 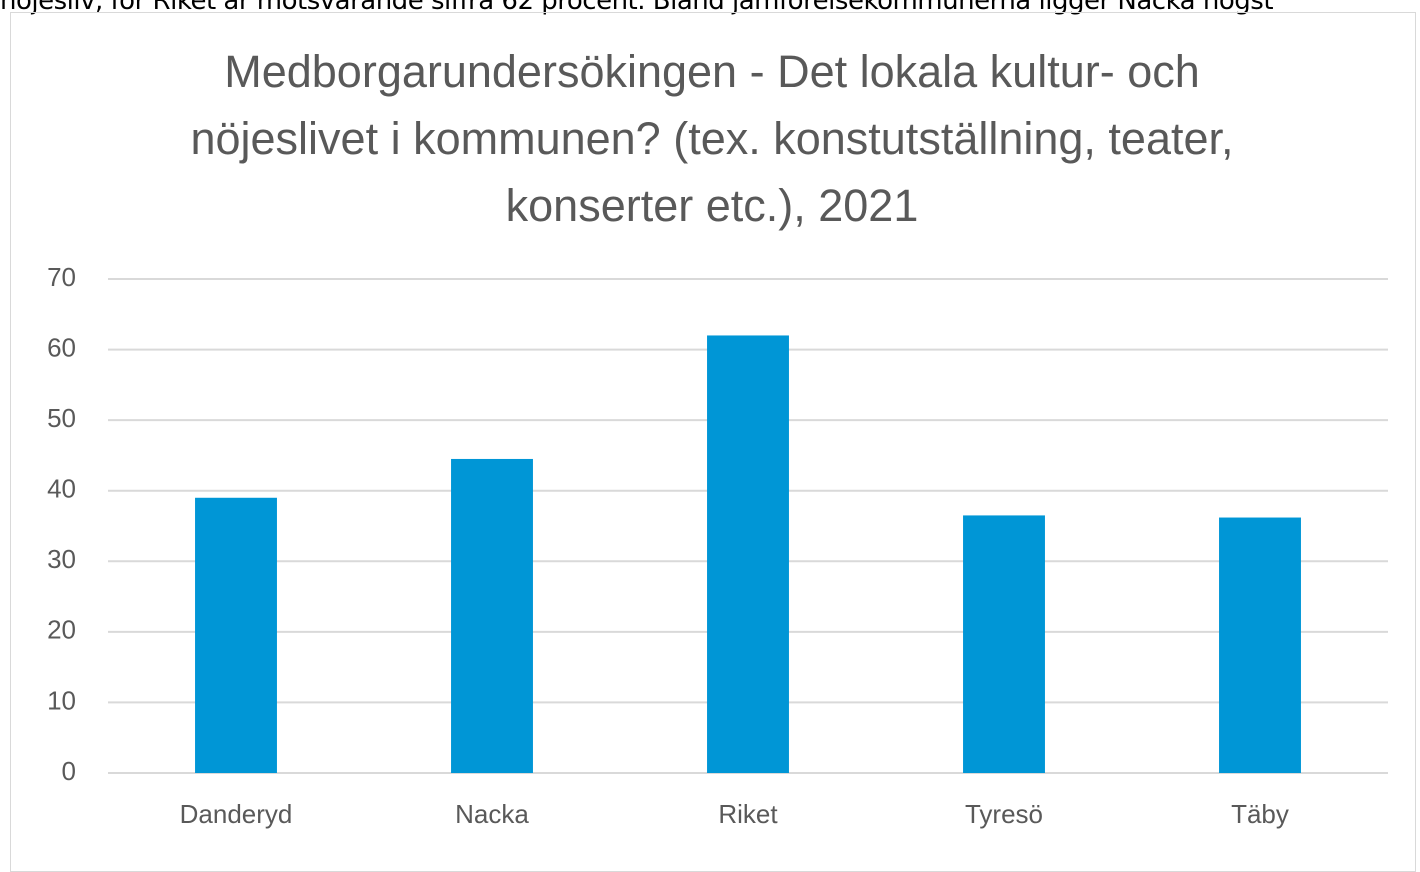 What do you see at coordinates (748, 814) in the screenshot?
I see `x-tick-label: Riket` at bounding box center [748, 814].